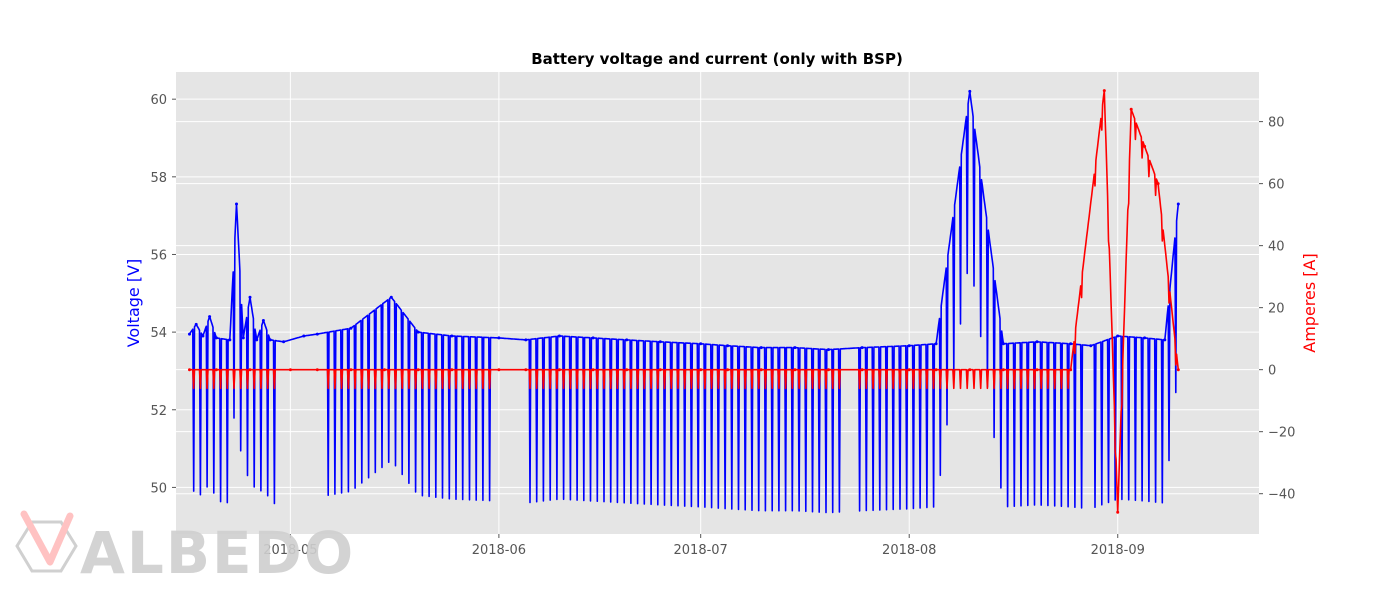 The width and height of the screenshot is (1400, 600). Describe the element at coordinates (158, 255) in the screenshot. I see `y-left-tick-label: 56` at that location.